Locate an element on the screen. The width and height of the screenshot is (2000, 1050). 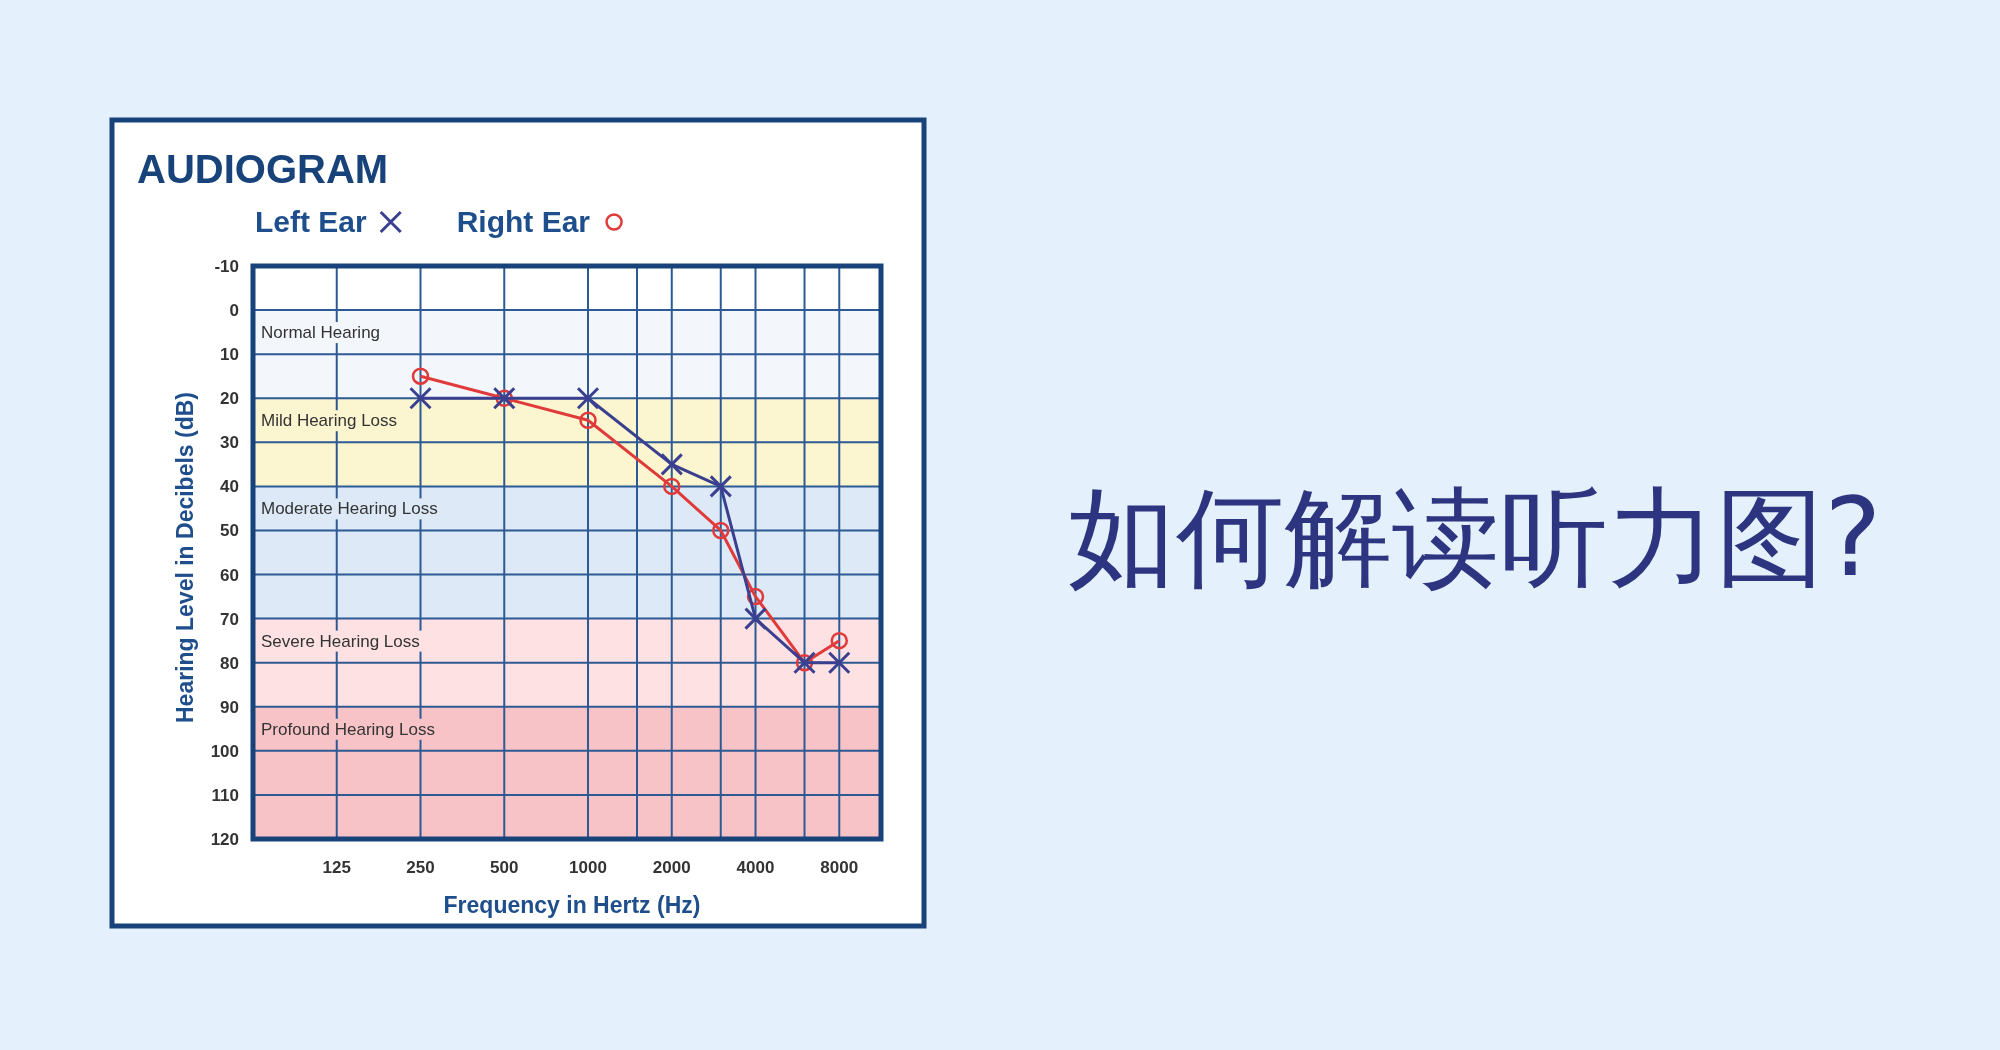
y-tick-label: 120 is located at coordinates (224, 839).